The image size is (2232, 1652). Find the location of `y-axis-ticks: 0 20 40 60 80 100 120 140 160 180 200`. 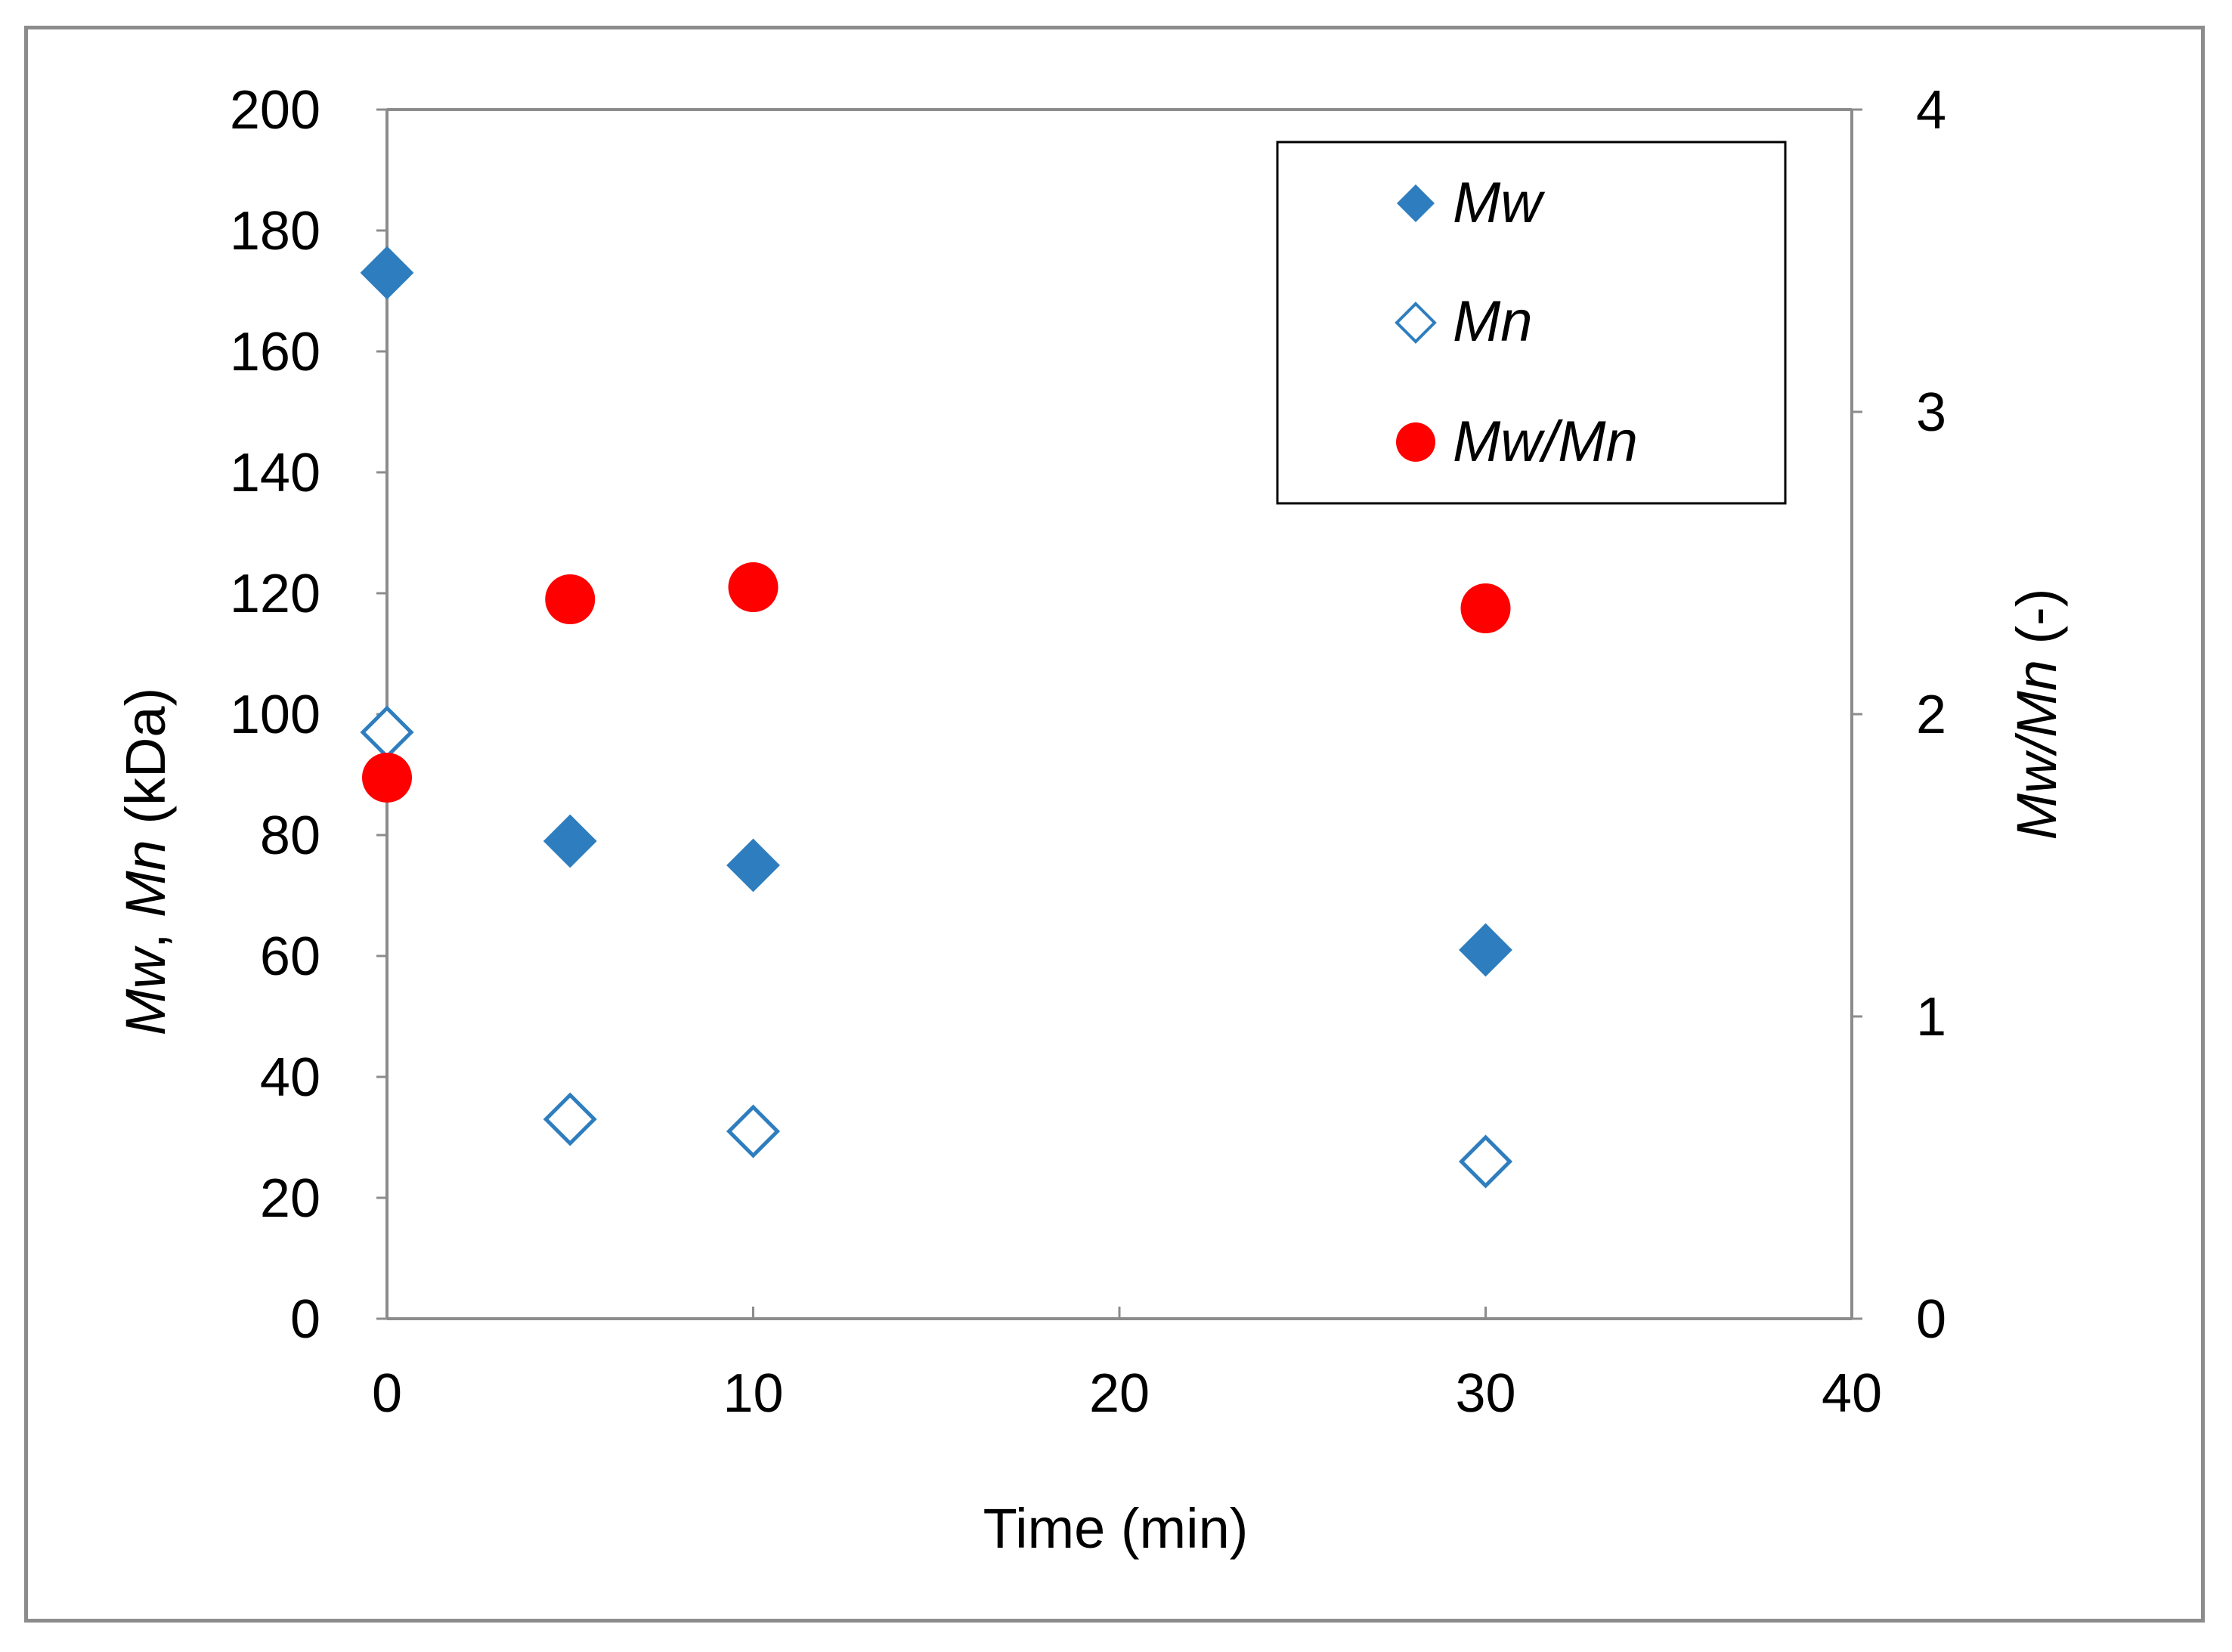

y-axis-ticks: 0 20 40 60 80 100 120 140 160 180 200 is located at coordinates (308, 715).